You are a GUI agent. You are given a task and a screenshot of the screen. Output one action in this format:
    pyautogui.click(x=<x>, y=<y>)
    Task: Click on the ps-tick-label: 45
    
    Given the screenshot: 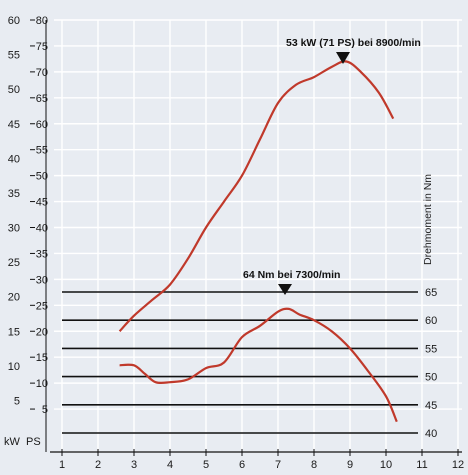 What is the action you would take?
    pyautogui.click(x=42, y=203)
    